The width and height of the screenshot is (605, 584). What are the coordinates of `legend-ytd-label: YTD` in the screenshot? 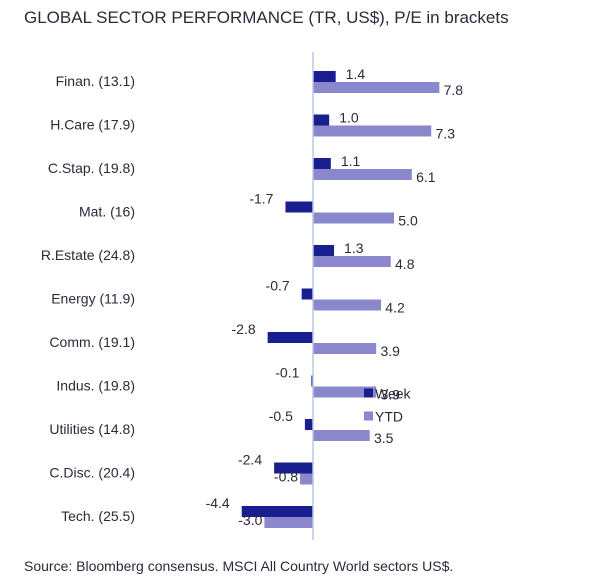 It's located at (389, 417).